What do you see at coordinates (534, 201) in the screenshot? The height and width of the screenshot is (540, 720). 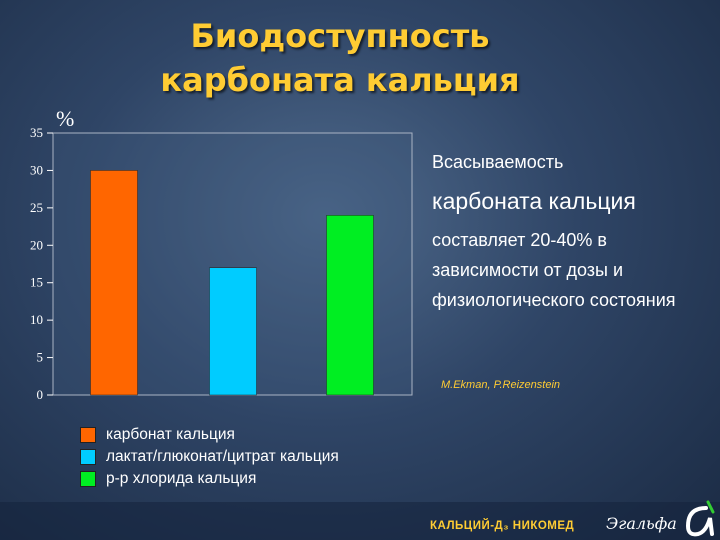 I see `absorption-subject: карбоната кальция` at bounding box center [534, 201].